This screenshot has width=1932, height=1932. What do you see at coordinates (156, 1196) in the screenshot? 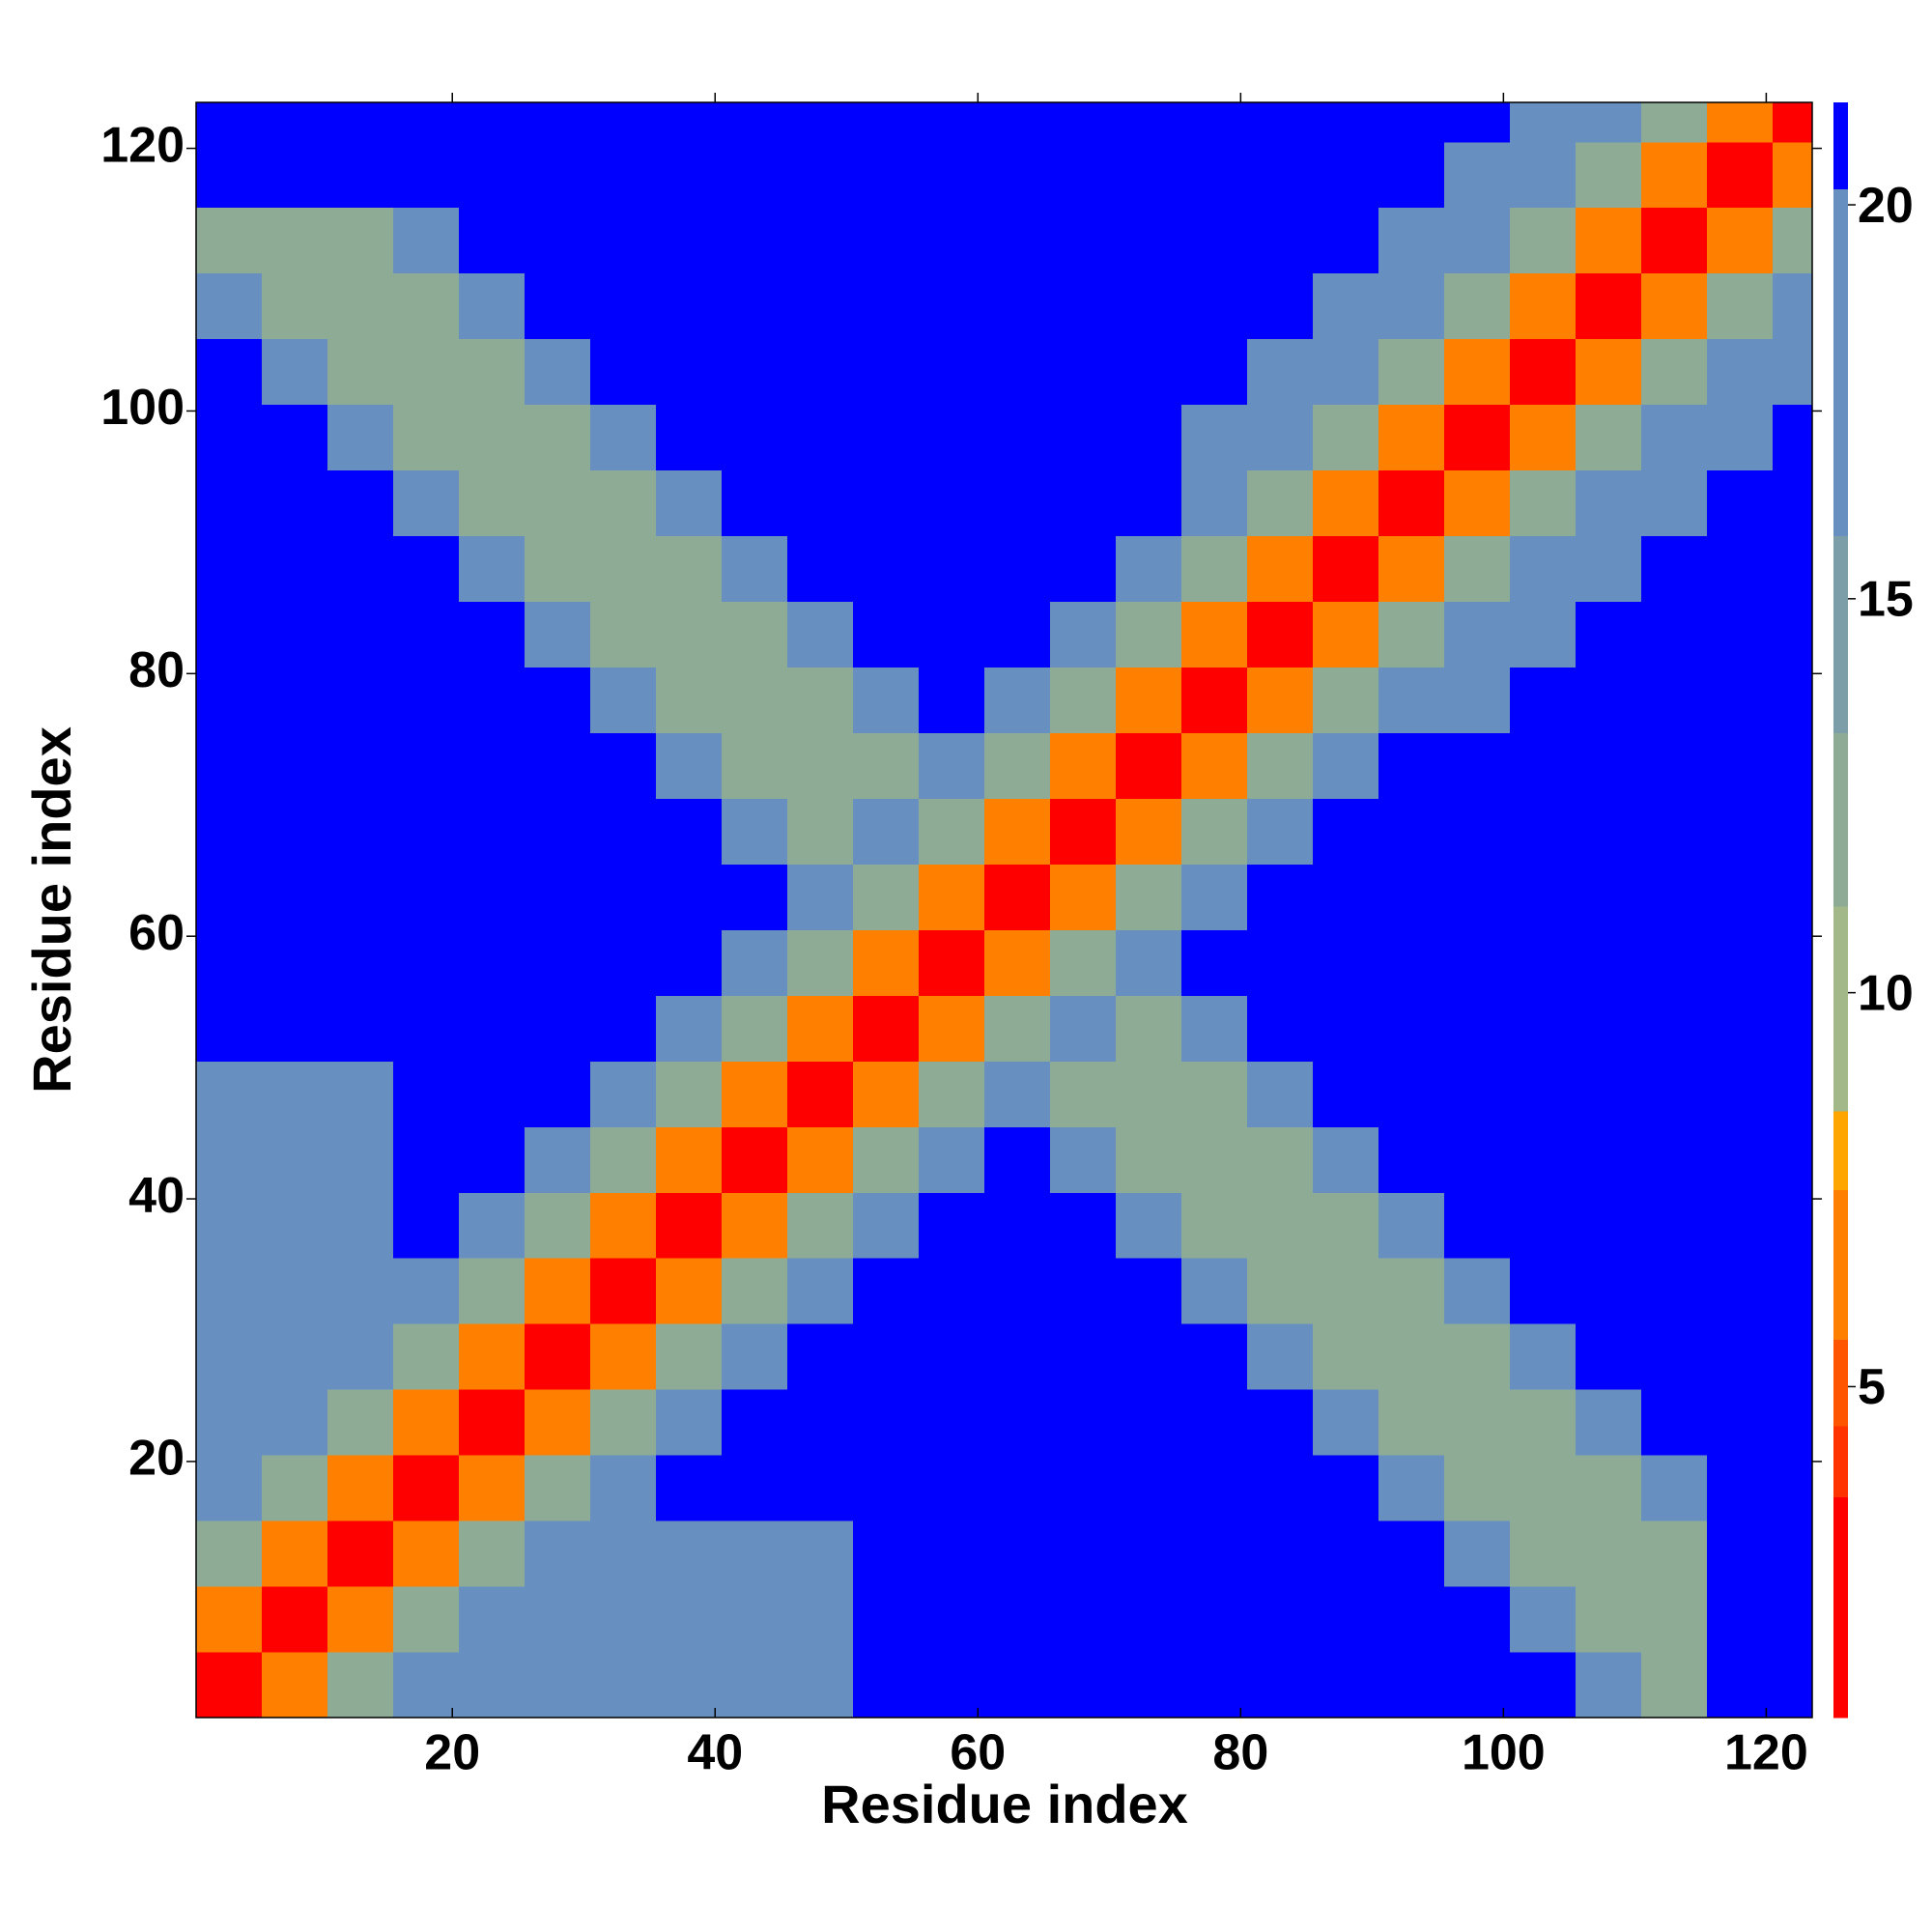
I see `y-tick-label: 40` at bounding box center [156, 1196].